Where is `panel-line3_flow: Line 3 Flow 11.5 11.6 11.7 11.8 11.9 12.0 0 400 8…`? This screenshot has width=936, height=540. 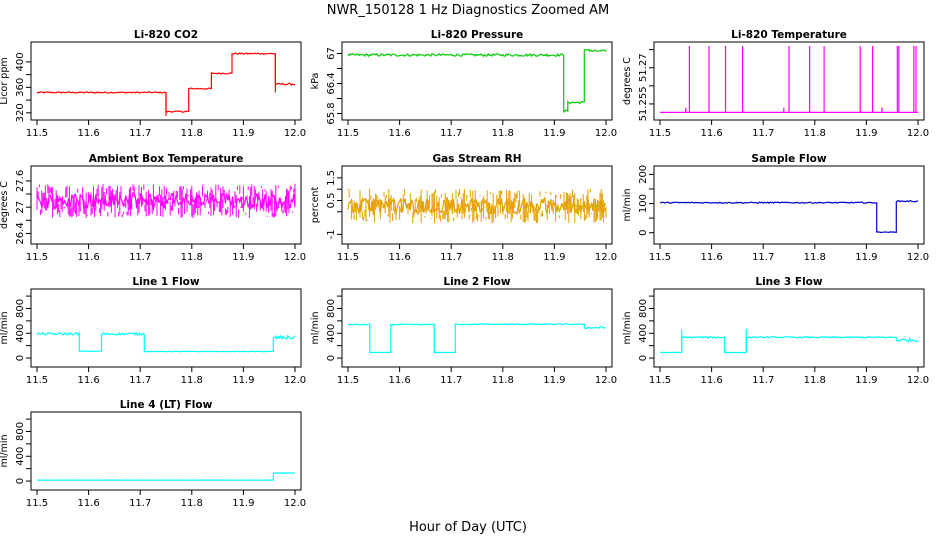
panel-line3_flow: Line 3 Flow 11.5 11.6 11.7 11.8 11.9 12.0 0 400 8… is located at coordinates (775, 331).